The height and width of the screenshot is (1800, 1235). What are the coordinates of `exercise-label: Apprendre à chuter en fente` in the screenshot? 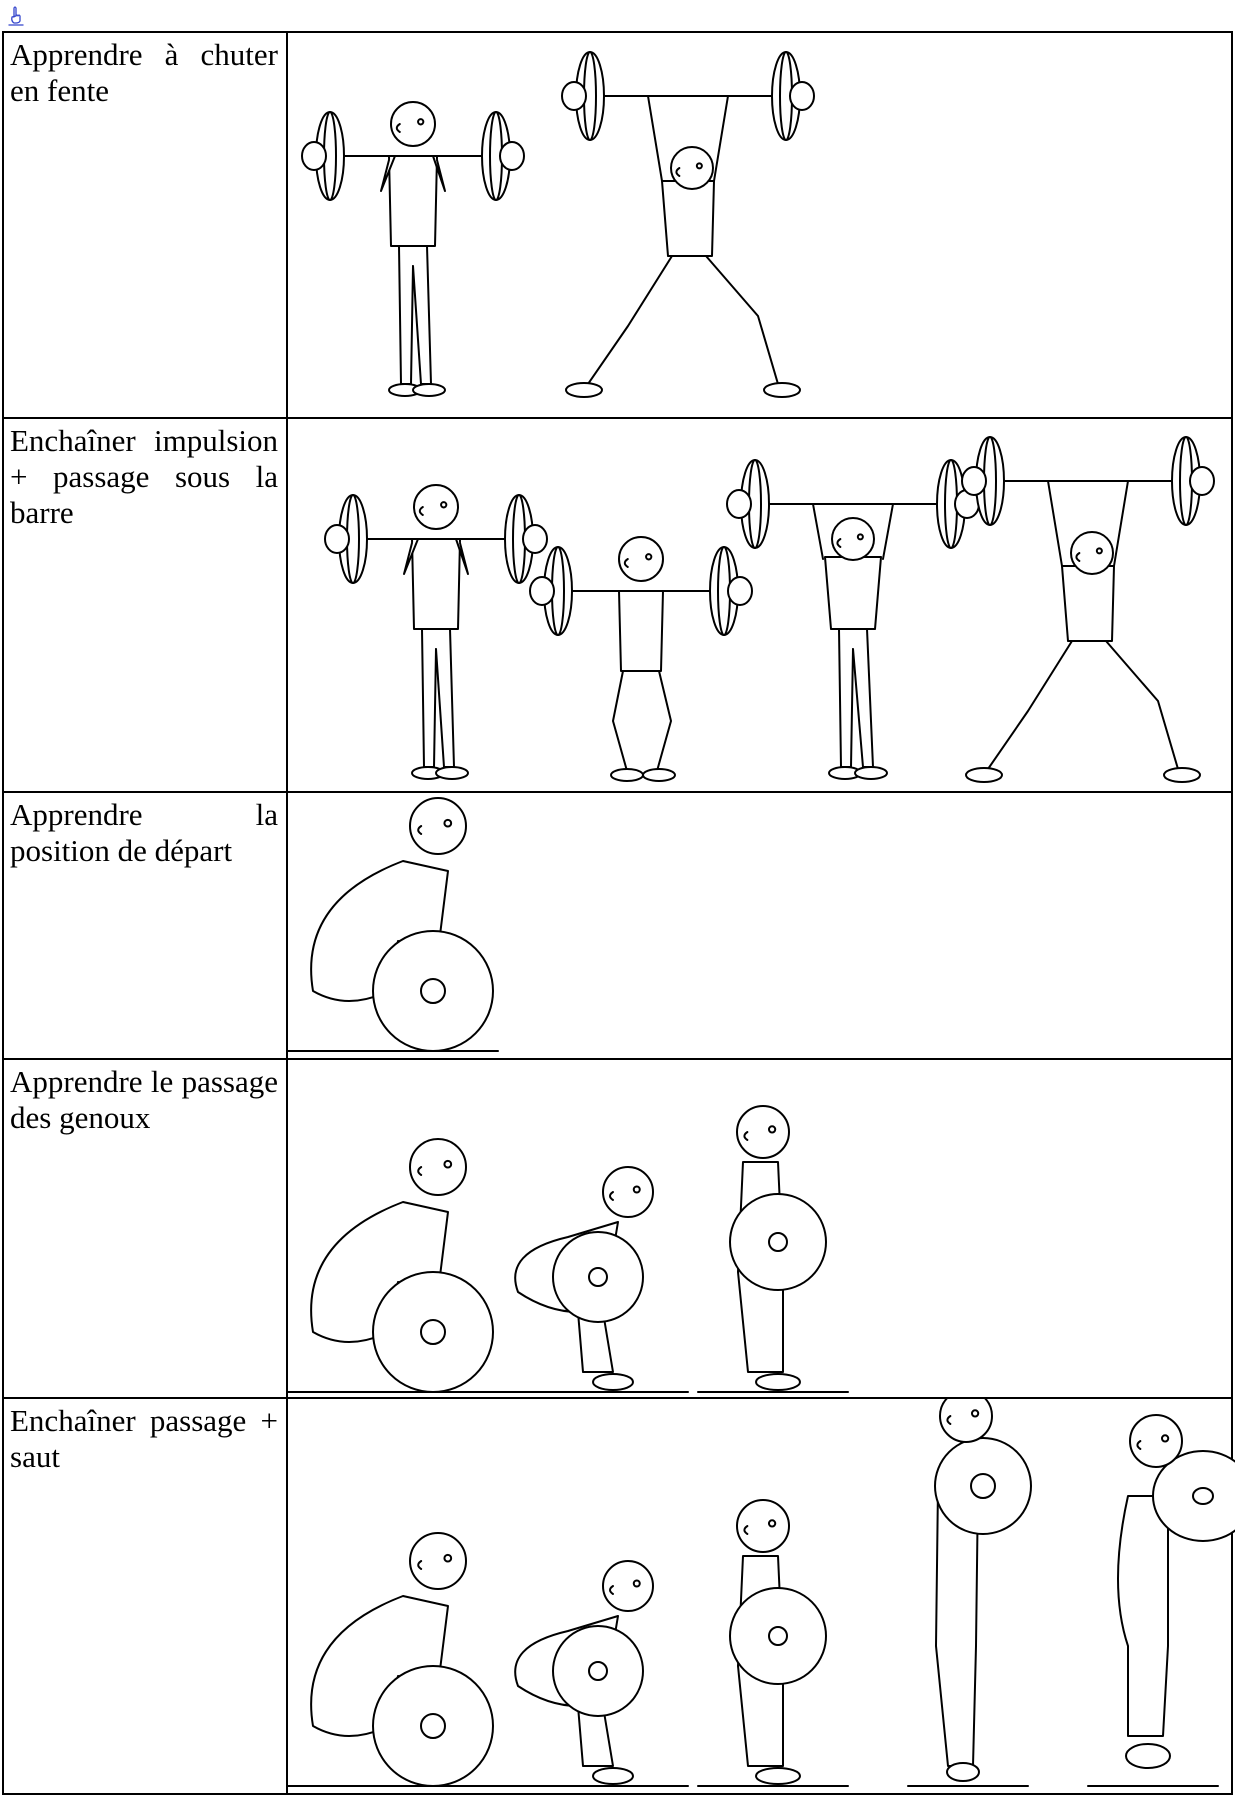 It's located at (145, 225).